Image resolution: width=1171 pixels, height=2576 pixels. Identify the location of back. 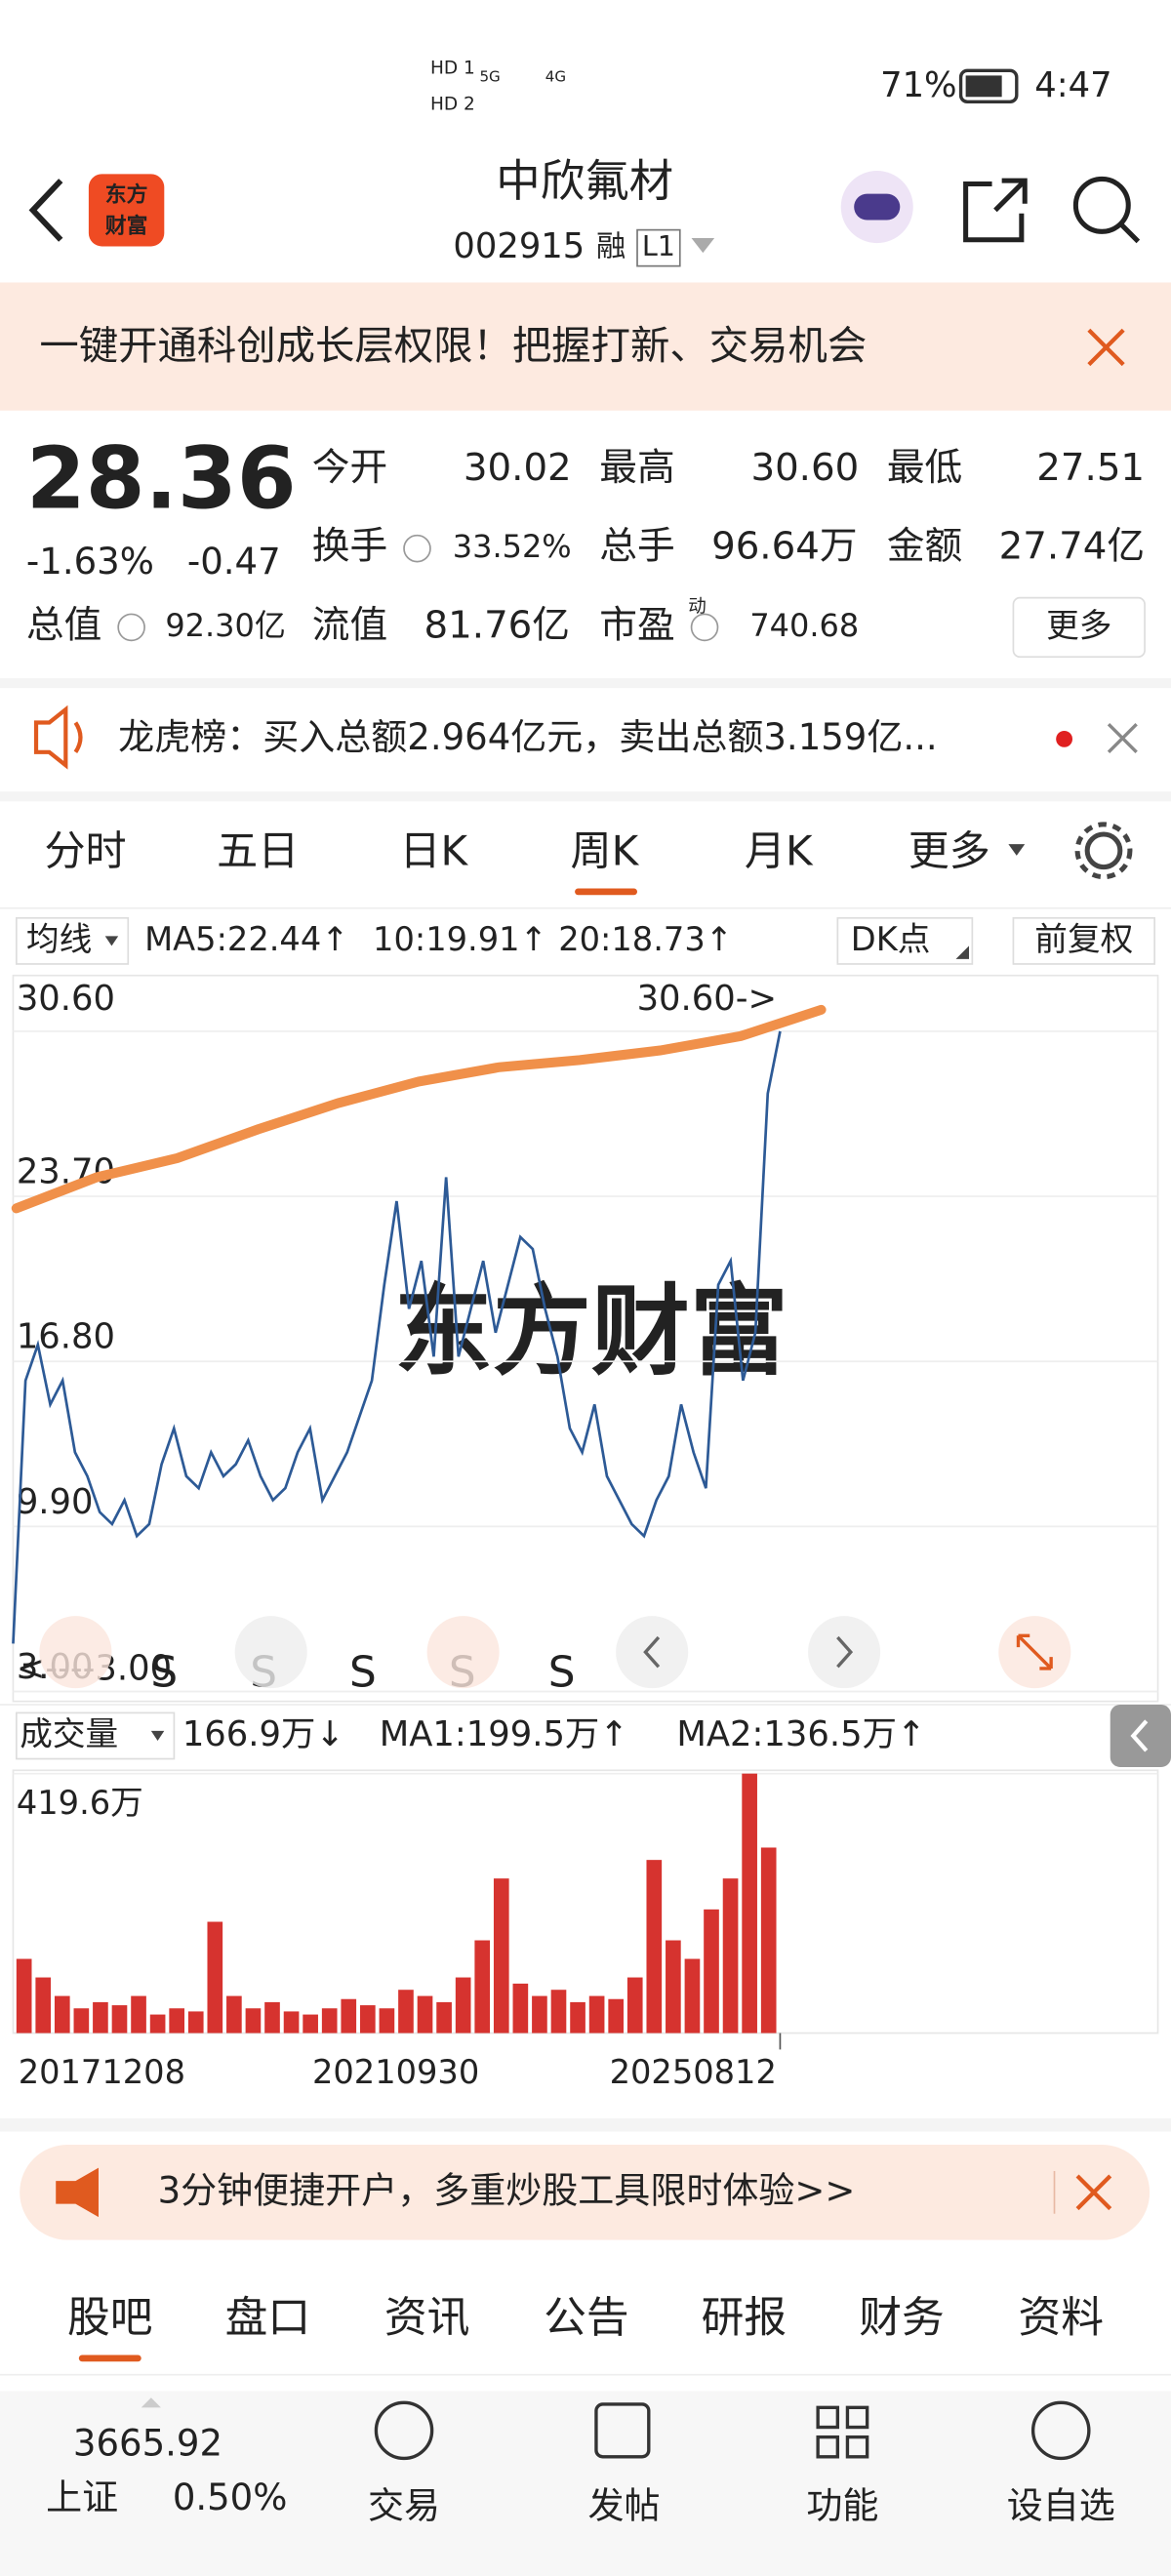
(45, 210).